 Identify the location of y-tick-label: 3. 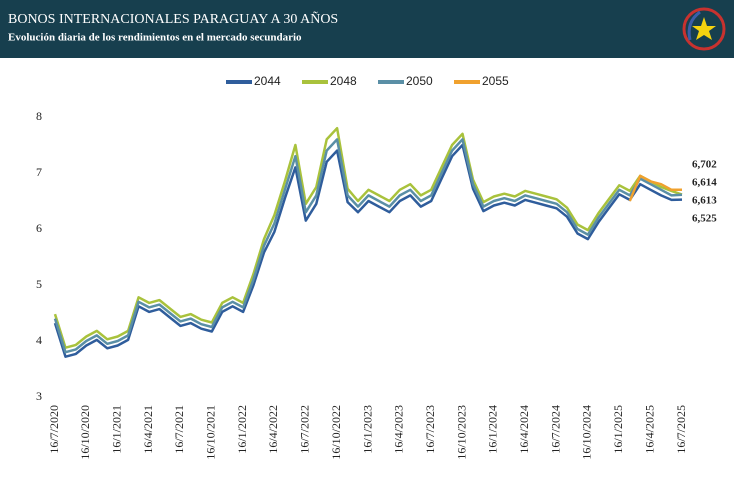
(39, 396).